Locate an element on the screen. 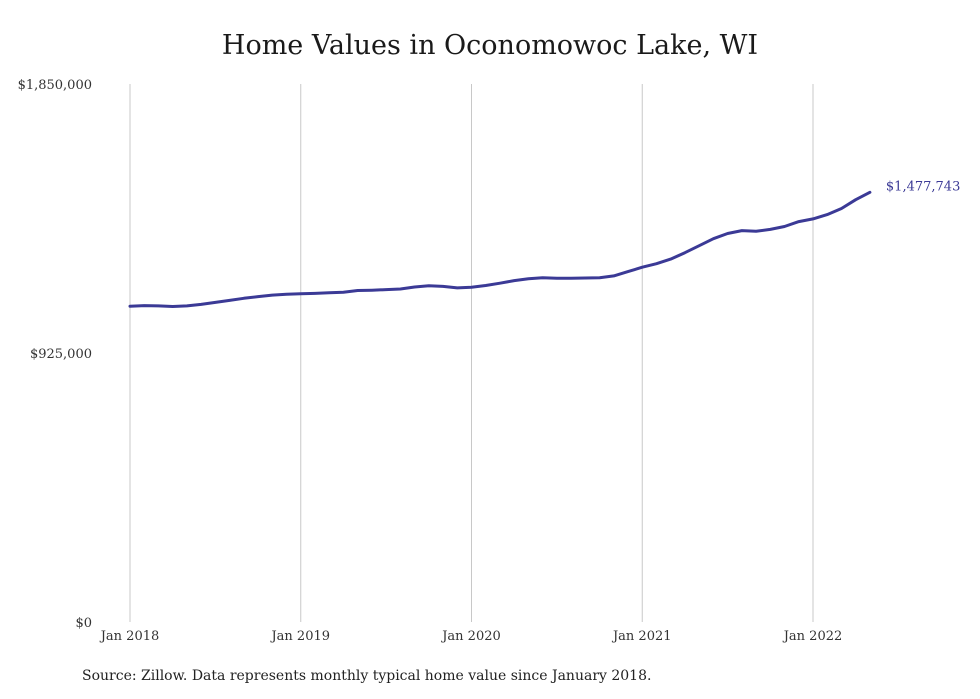 The width and height of the screenshot is (980, 699). x-axis-ticks: Jan 2018 Jan 2019 Jan 2020 Jan 2021 Jan 2022 is located at coordinates (471, 636).